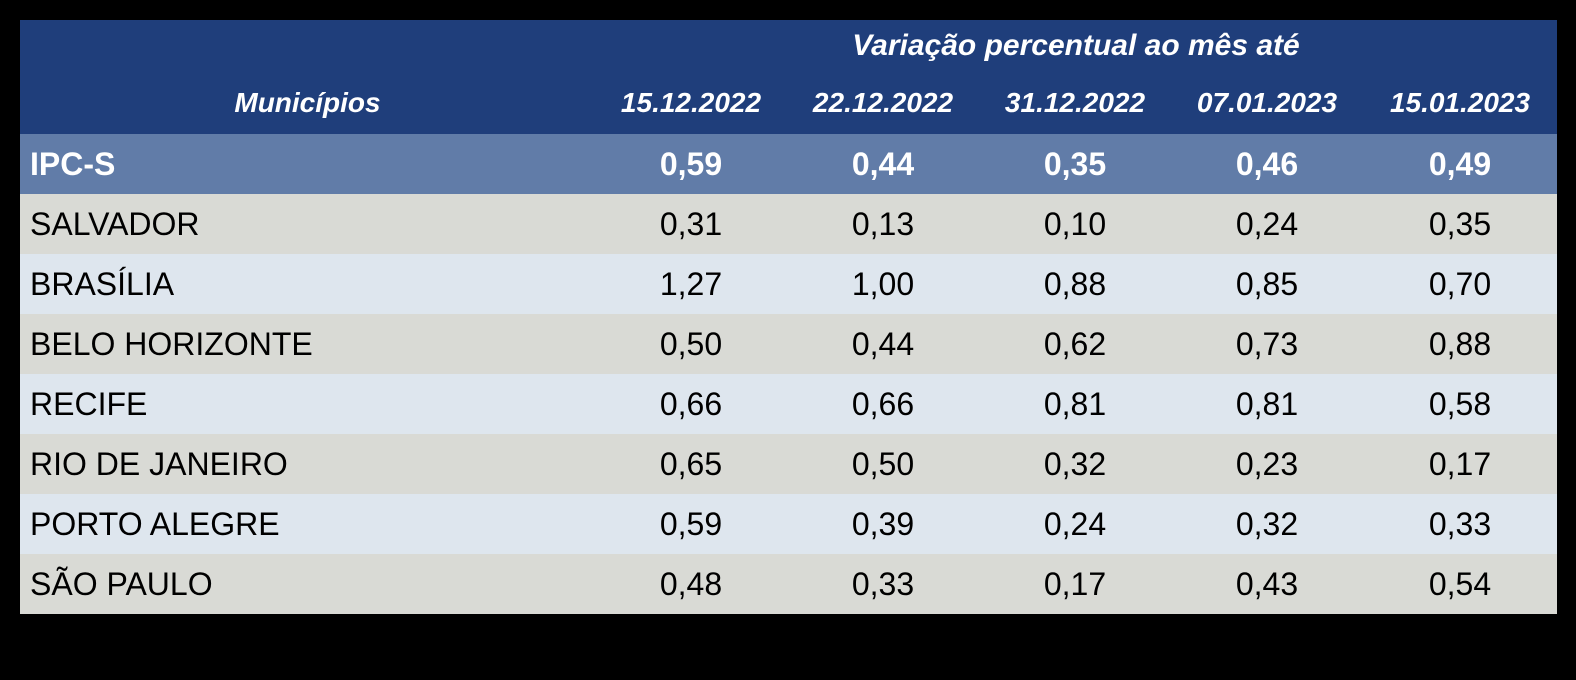 The width and height of the screenshot is (1576, 680). I want to click on table-row-porto-alegre: PORTO ALEGRE 0,59 0,39 0,24 0,32 0,33, so click(789, 524).